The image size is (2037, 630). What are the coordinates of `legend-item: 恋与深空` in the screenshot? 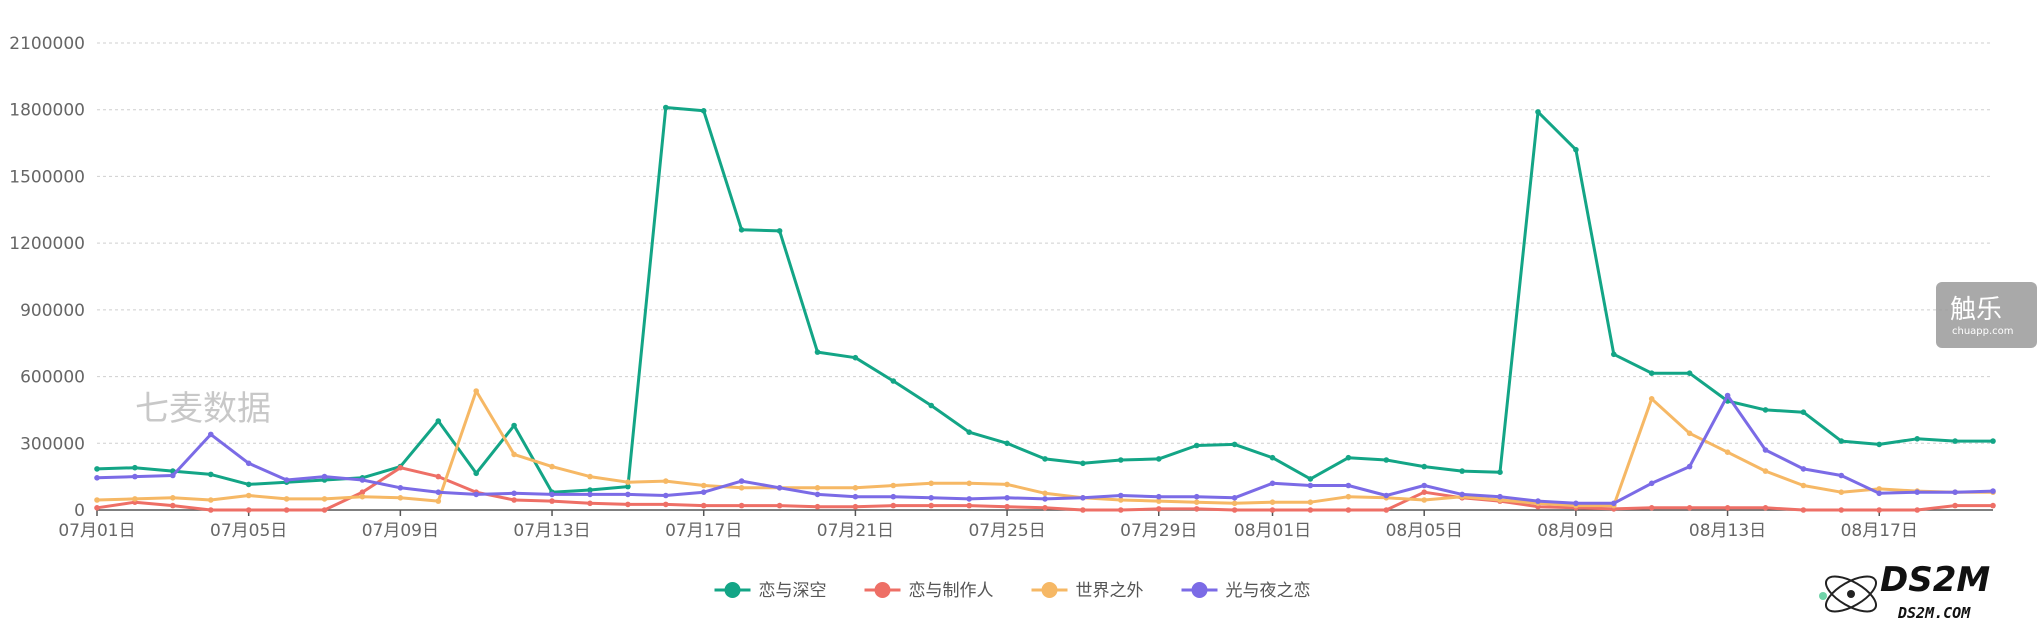 It's located at (770, 590).